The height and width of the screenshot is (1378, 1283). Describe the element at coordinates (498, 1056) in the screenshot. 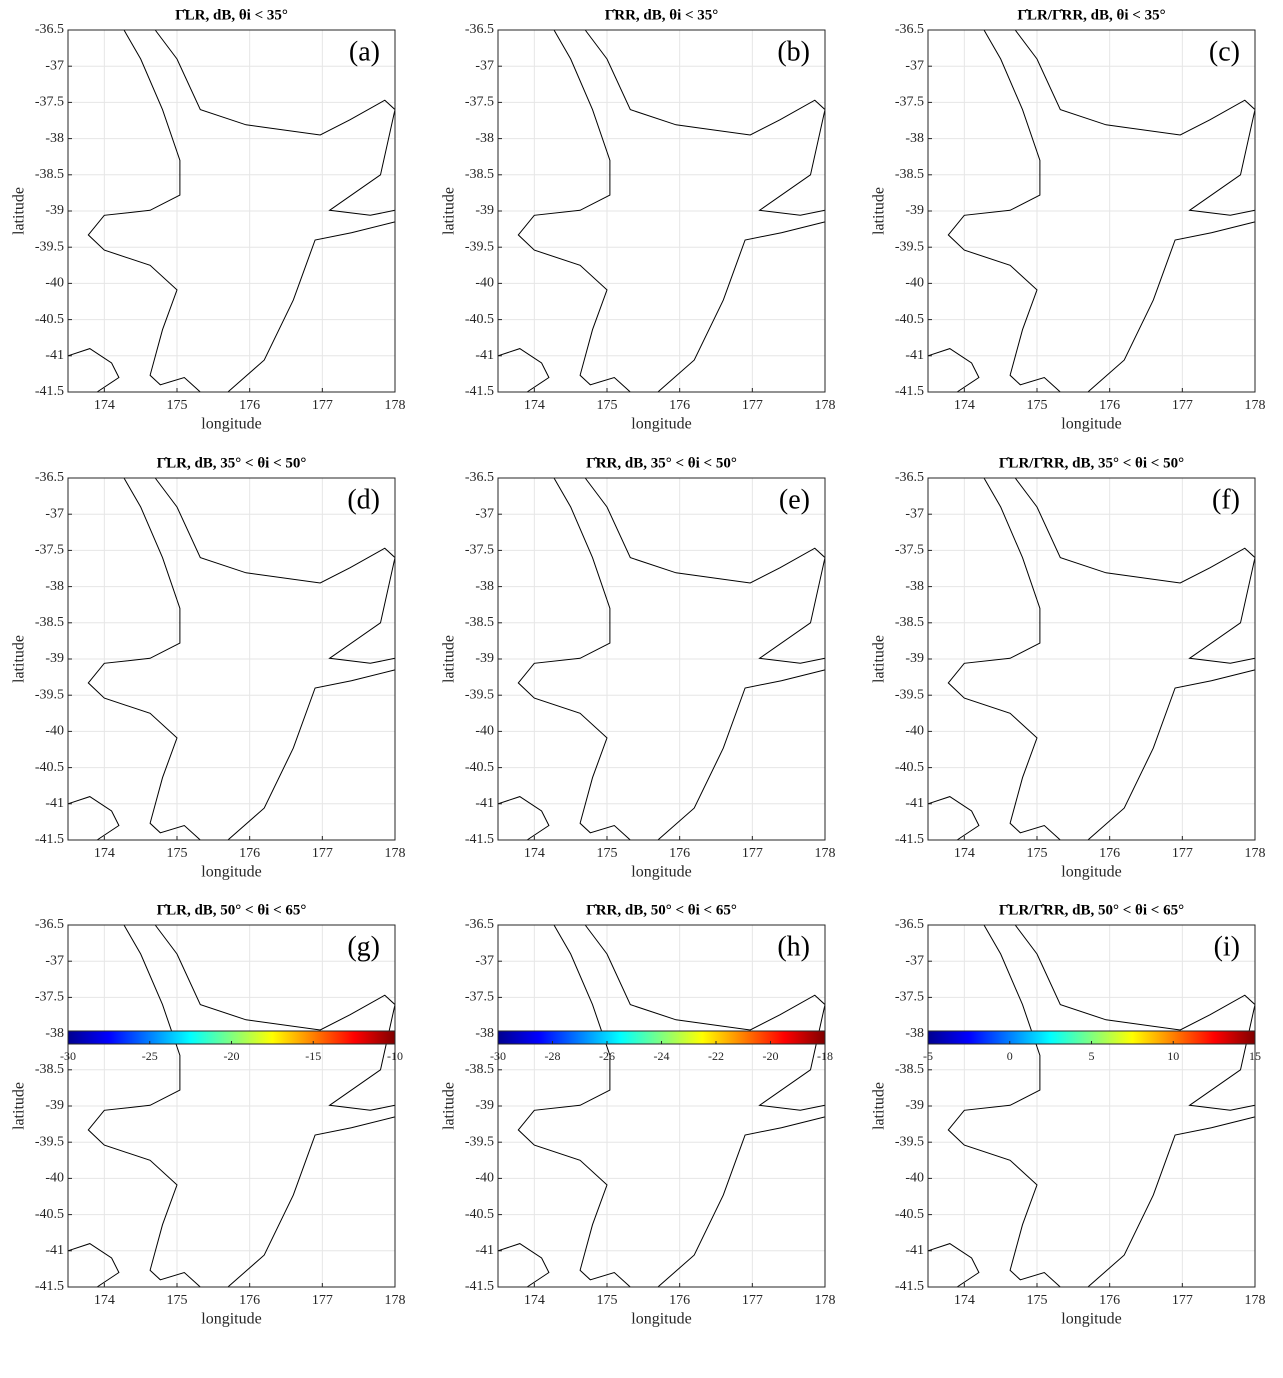

I see `colorbar-tick-label: -30` at that location.